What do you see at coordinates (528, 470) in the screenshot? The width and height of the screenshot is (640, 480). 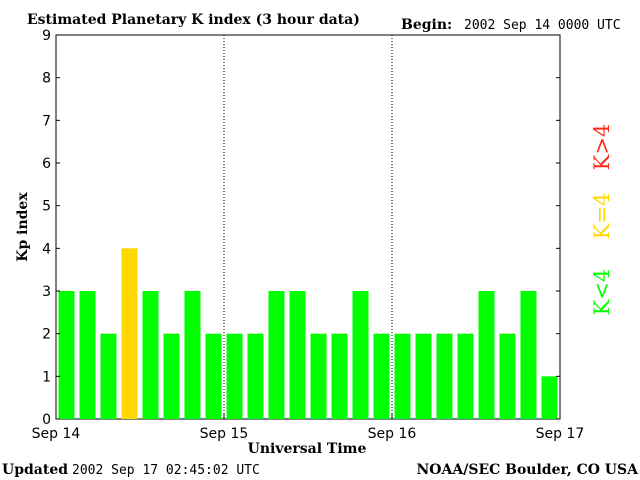 I see `credit: NOAA/SEC Boulder, CO USA` at bounding box center [528, 470].